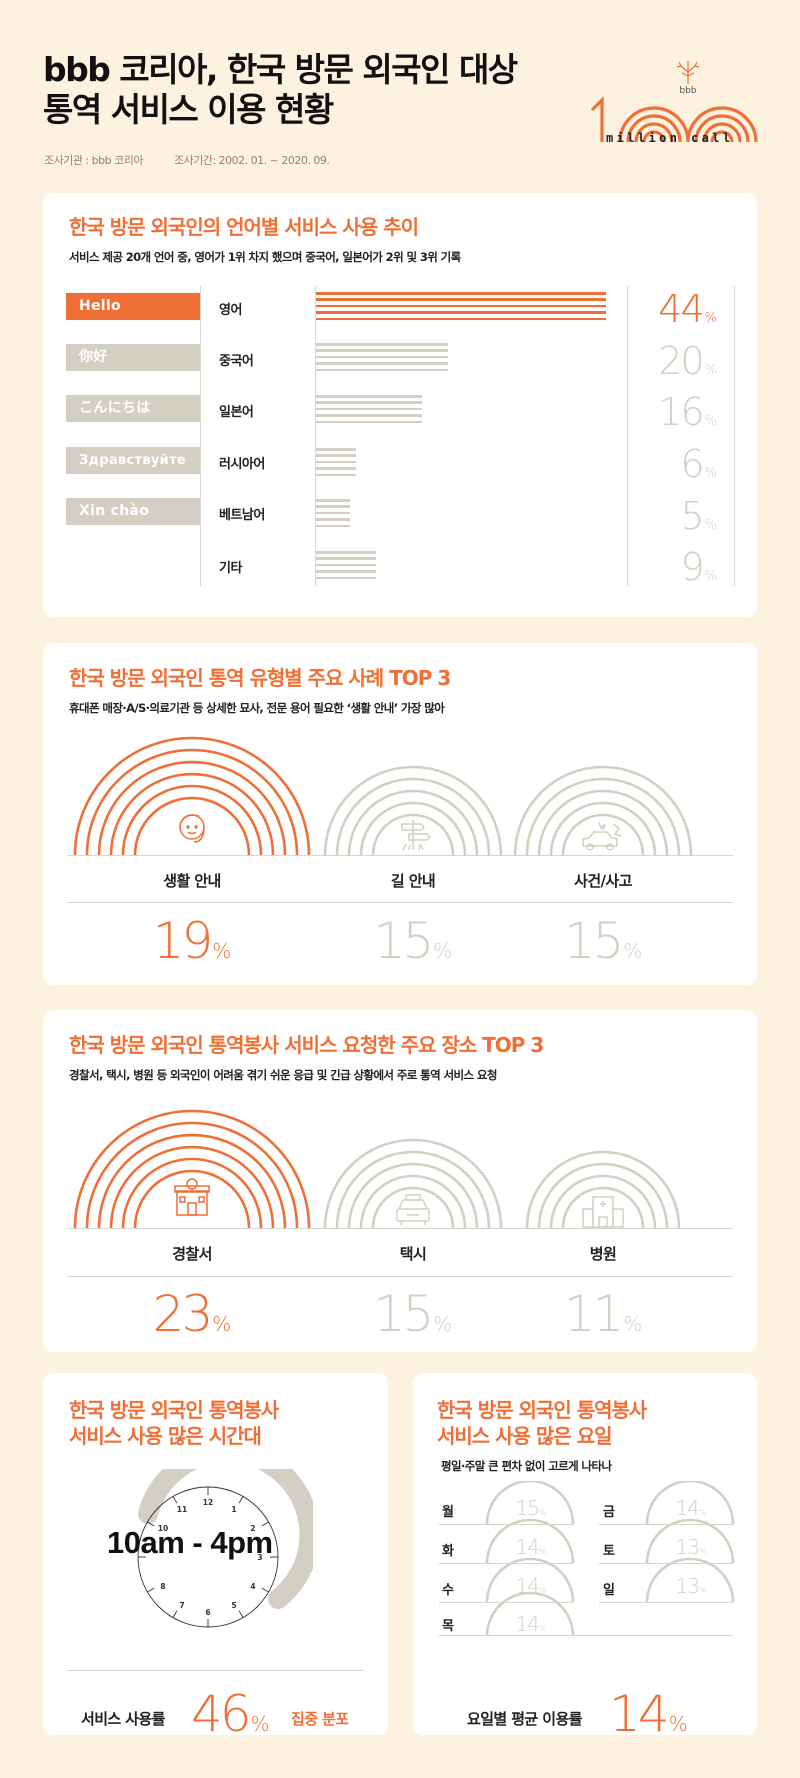 This screenshot has height=1778, width=800. Describe the element at coordinates (133, 460) in the screenshot. I see `greeting-tag-russian: Здравствуйте` at that location.